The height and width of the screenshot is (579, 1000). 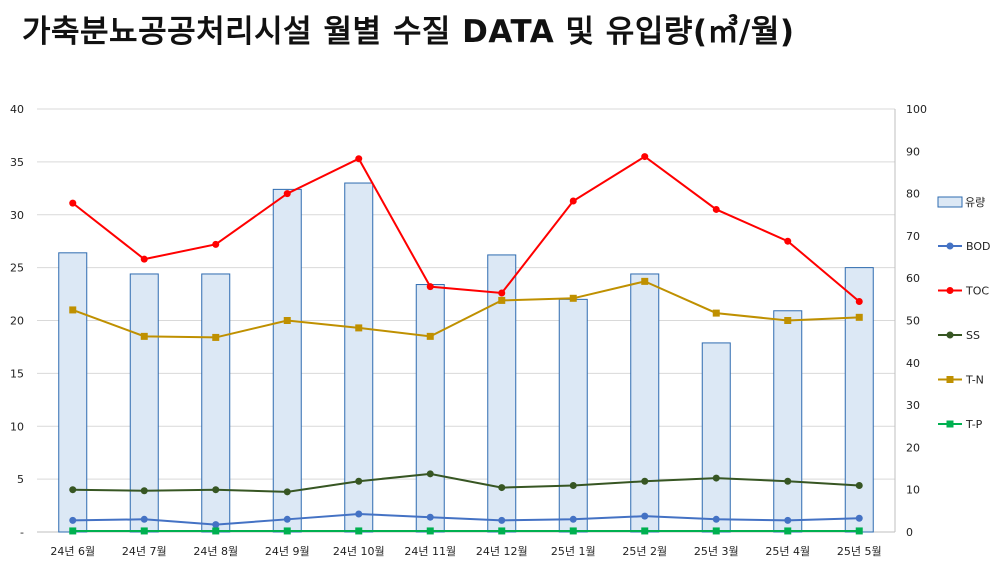 I want to click on x-tick-label: 24년 8월, so click(x=215, y=551).